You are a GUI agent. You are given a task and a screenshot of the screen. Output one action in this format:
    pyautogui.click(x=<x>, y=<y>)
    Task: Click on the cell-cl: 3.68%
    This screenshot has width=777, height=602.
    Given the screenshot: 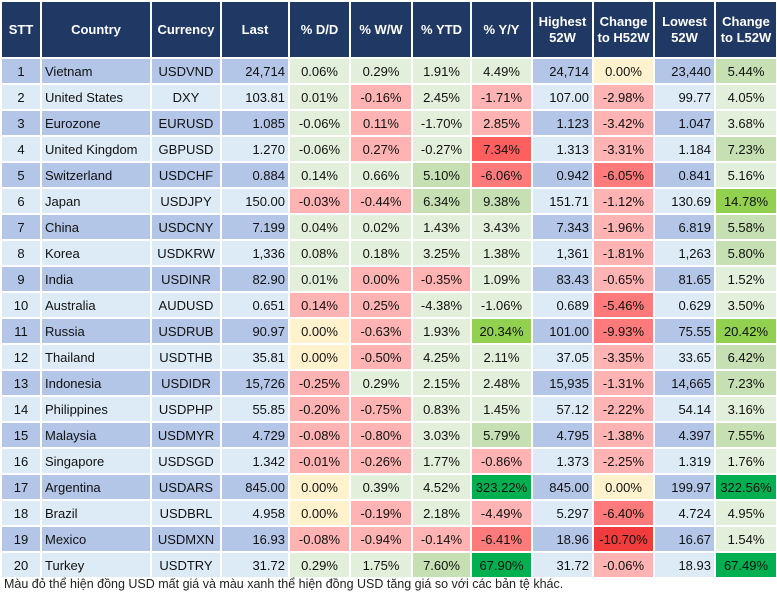 What is the action you would take?
    pyautogui.click(x=745, y=123)
    